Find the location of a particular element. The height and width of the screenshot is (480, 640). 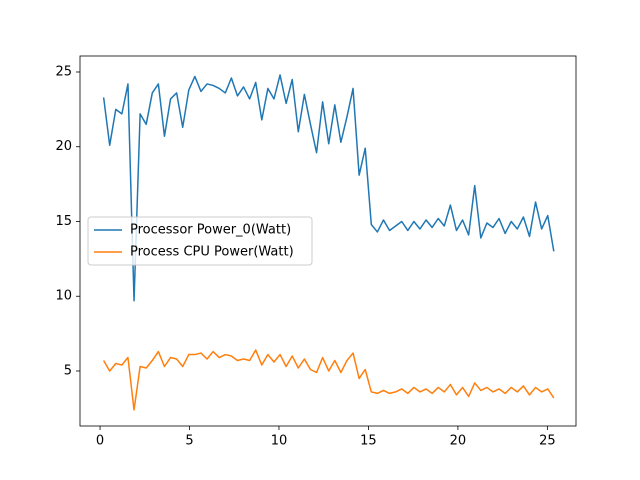

y-tick-label: 10 is located at coordinates (63, 296).